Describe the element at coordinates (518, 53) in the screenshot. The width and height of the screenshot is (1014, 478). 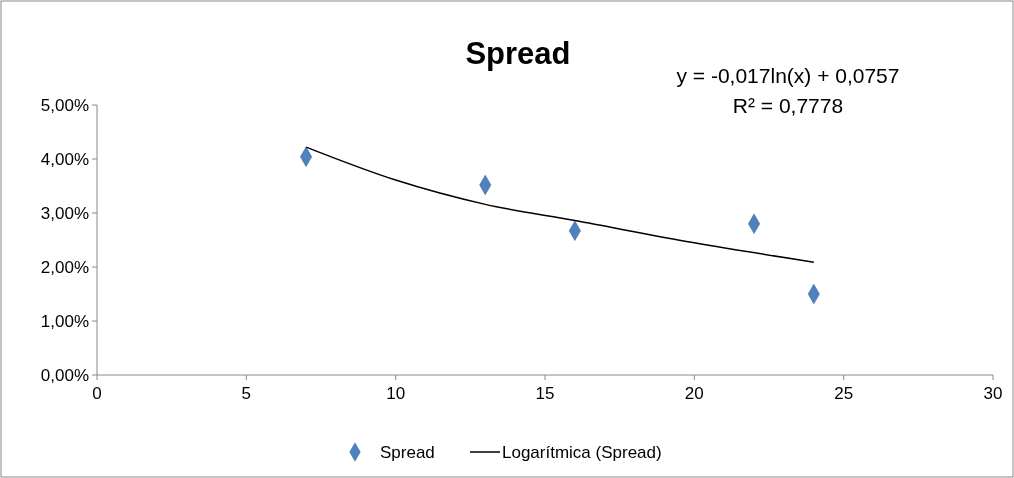
I see `chart-title: Spread` at that location.